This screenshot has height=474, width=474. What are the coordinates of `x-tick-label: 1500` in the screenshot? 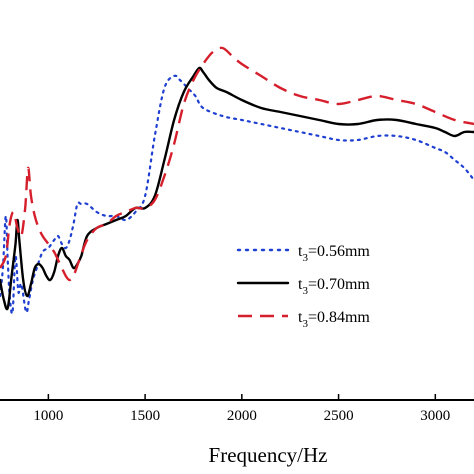 It's located at (145, 416).